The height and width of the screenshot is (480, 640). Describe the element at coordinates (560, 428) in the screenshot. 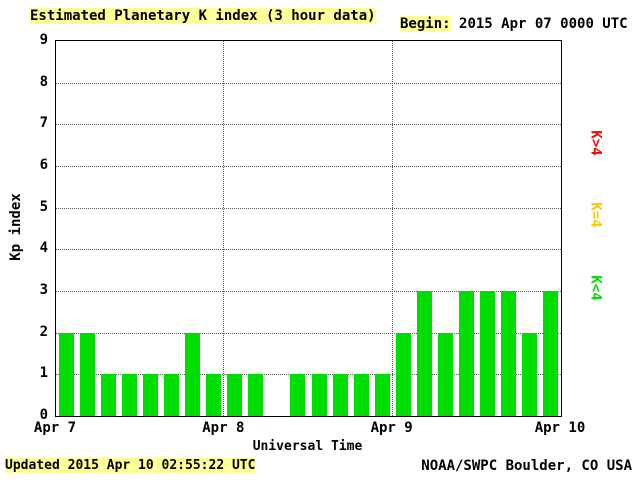

I see `x-tick-label: Apr 10` at that location.